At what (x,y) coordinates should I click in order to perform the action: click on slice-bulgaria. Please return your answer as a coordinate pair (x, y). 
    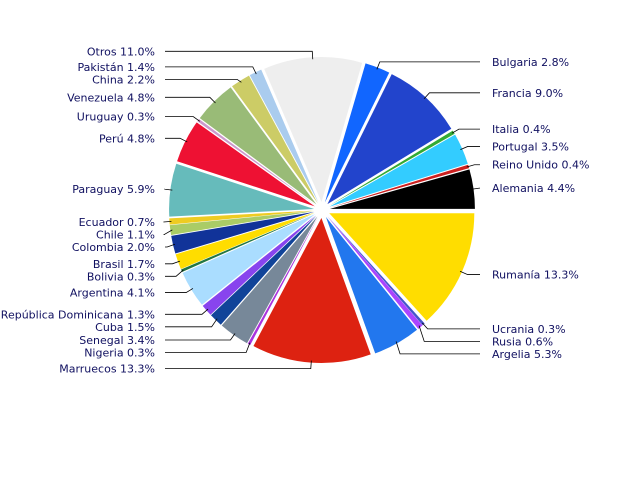
    Looking at the image, I should click on (357, 133).